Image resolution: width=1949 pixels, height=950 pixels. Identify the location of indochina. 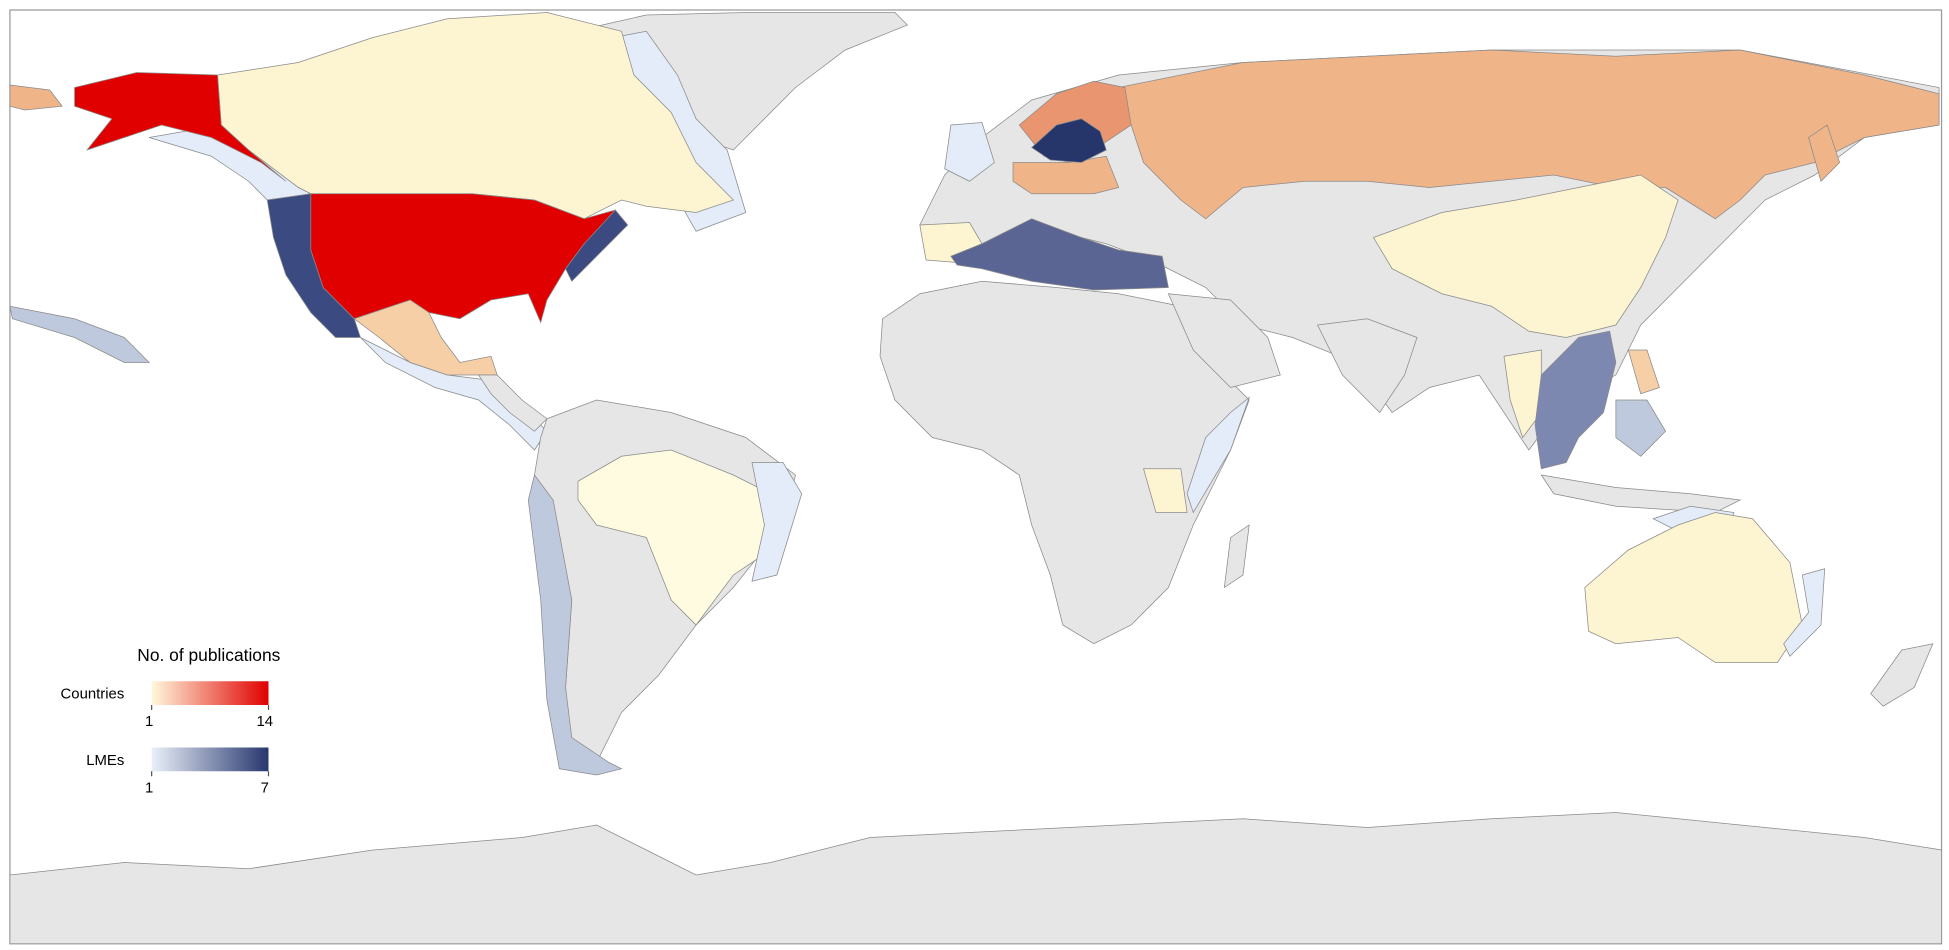
(1522, 394).